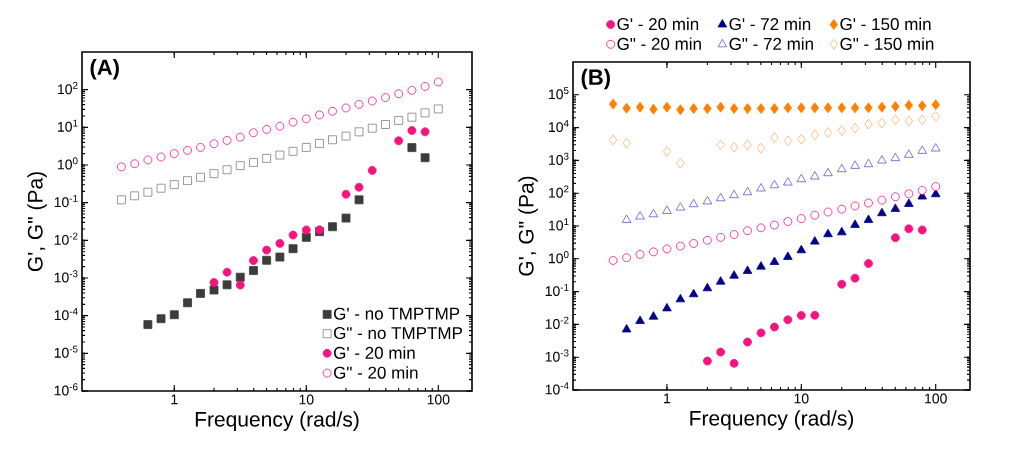 Image resolution: width=1009 pixels, height=451 pixels. Describe the element at coordinates (398, 333) in the screenshot. I see `legend-label: G" - no TMPTMP` at that location.